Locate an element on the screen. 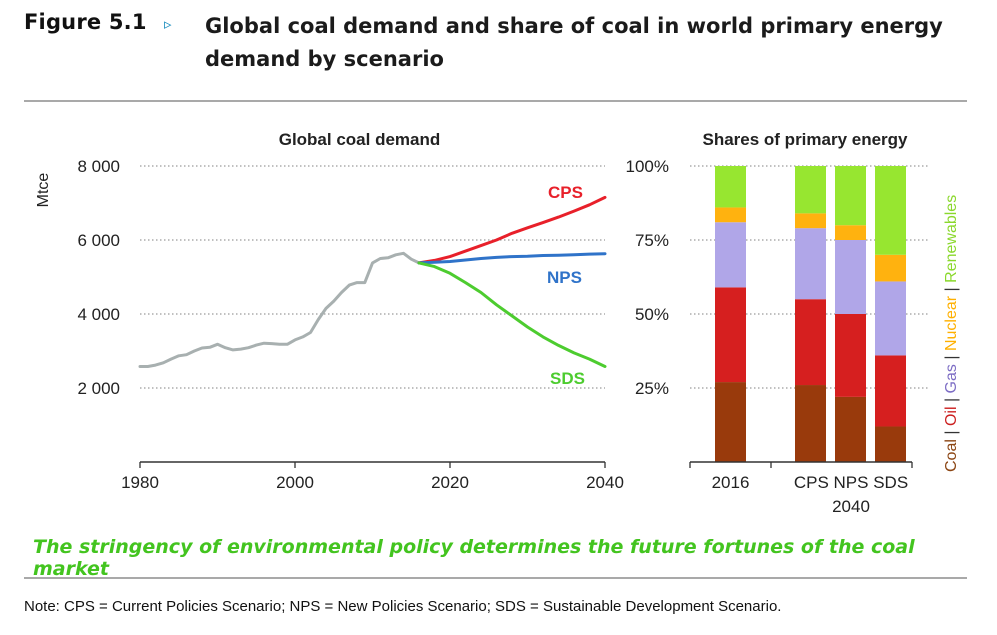 This screenshot has width=997, height=635. x-tick-label: CPS NPS SDS is located at coordinates (851, 482).